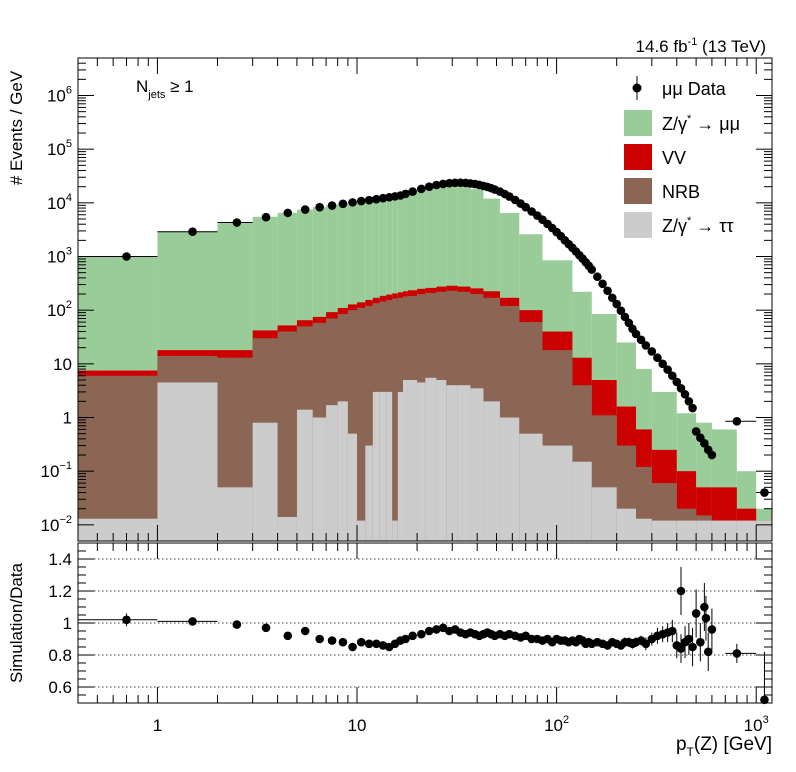 The height and width of the screenshot is (772, 796). Describe the element at coordinates (638, 157) in the screenshot. I see `legend-swatch-vv` at that location.